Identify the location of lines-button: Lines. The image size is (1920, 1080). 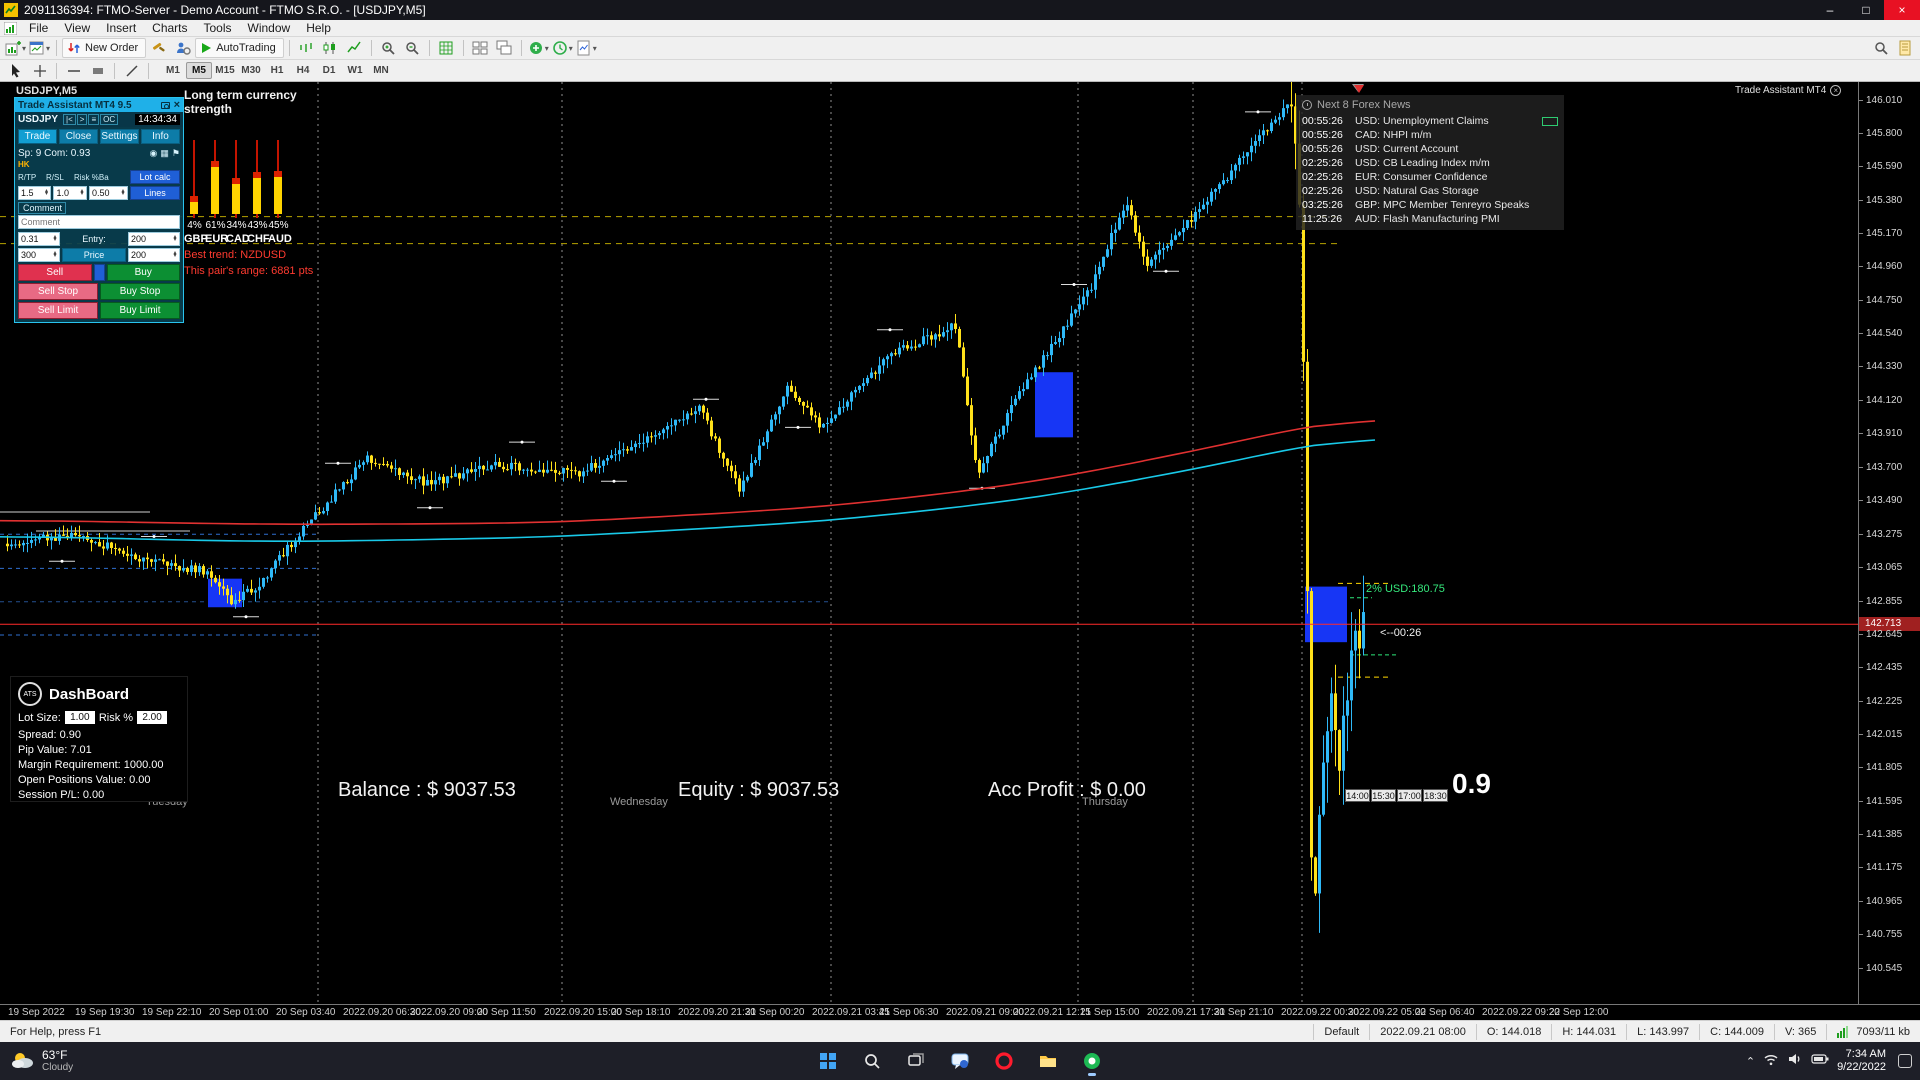
(155, 193).